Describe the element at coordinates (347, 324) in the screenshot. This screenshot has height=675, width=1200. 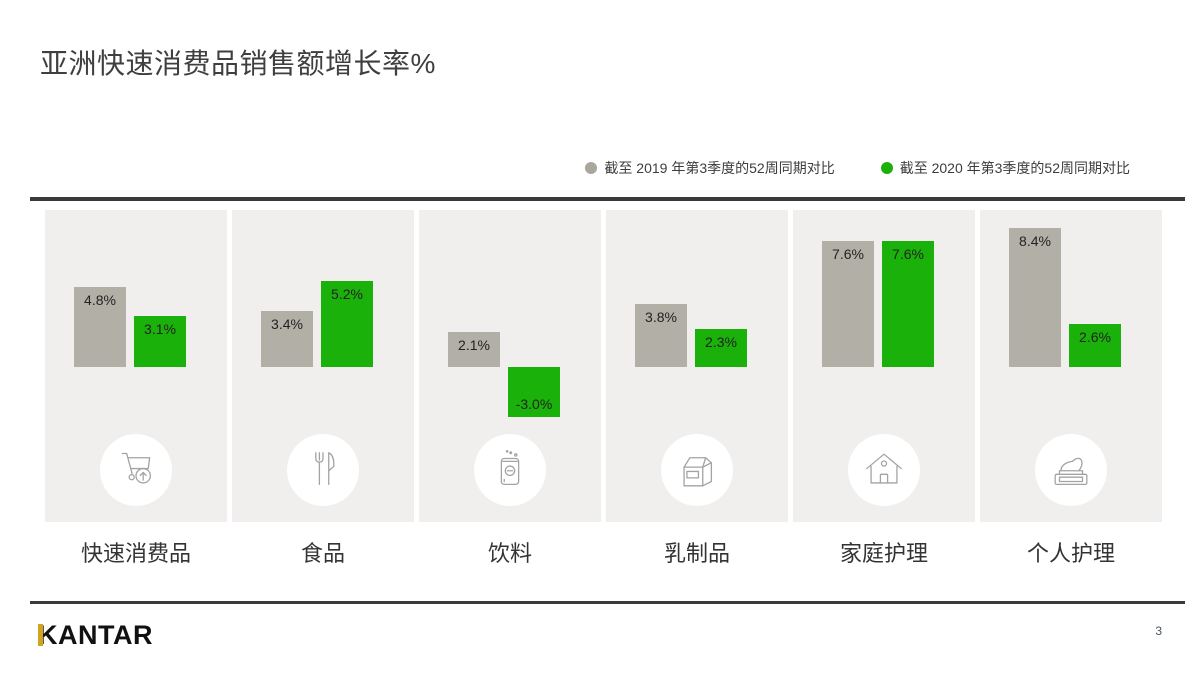
I see `bar-y2020: 5.2%` at that location.